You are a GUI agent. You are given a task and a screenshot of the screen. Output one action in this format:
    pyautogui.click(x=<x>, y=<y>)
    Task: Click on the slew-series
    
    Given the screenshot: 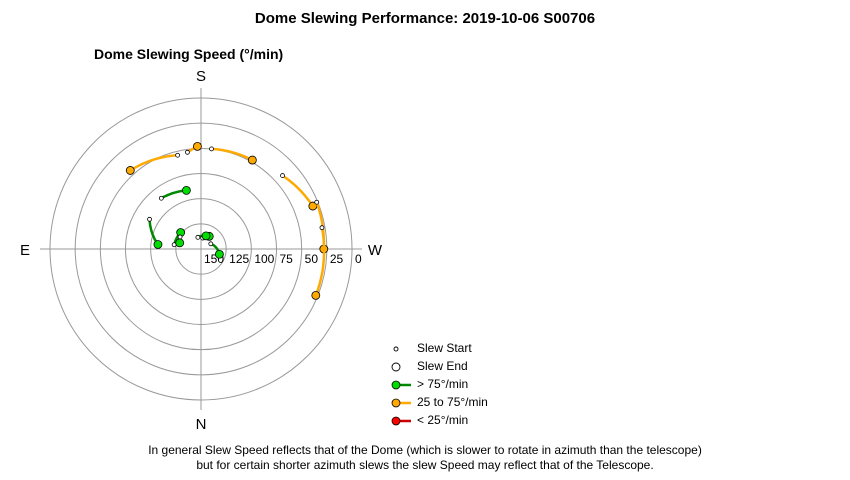 What is the action you would take?
    pyautogui.click(x=227, y=220)
    